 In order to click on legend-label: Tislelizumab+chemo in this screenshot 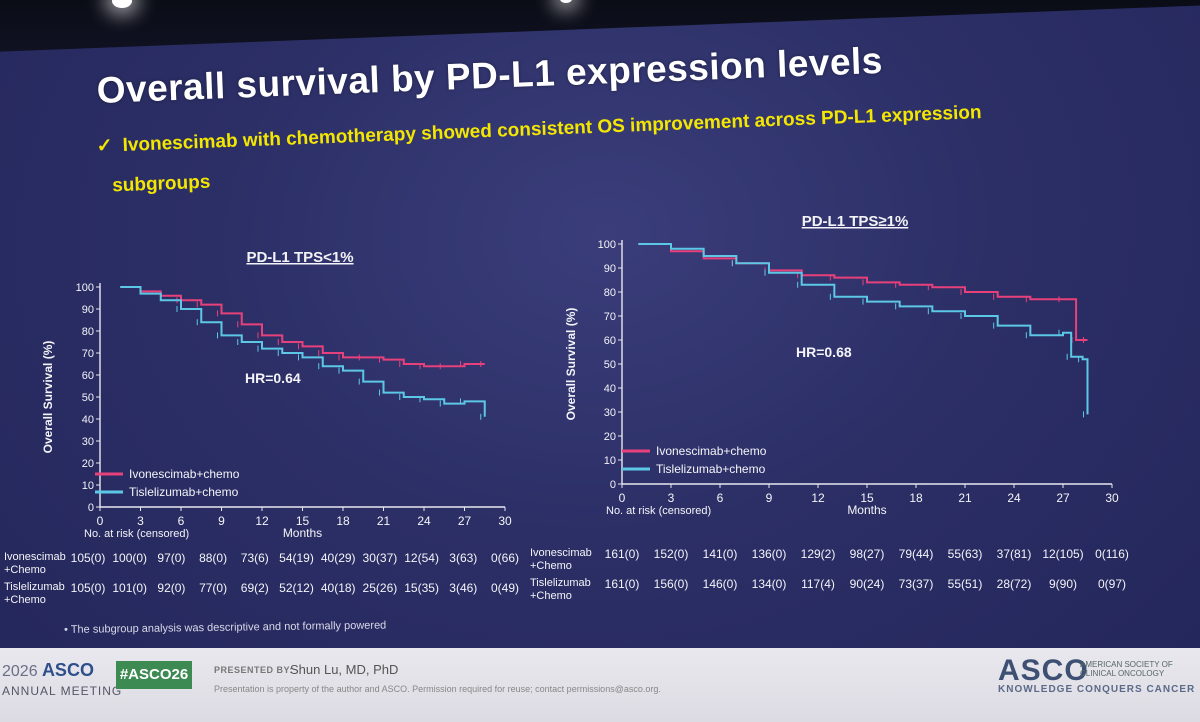, I will do `click(184, 492)`.